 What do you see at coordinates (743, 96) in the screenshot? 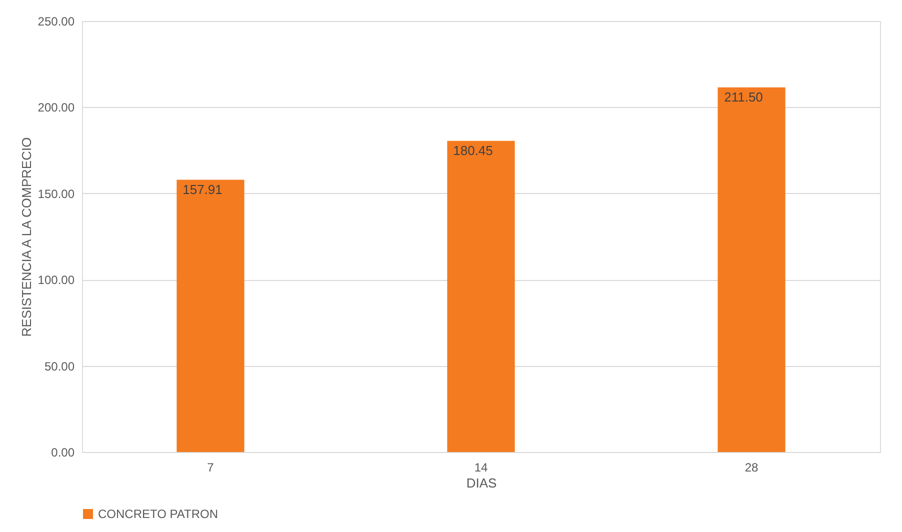
I see `data-label: 211.50` at bounding box center [743, 96].